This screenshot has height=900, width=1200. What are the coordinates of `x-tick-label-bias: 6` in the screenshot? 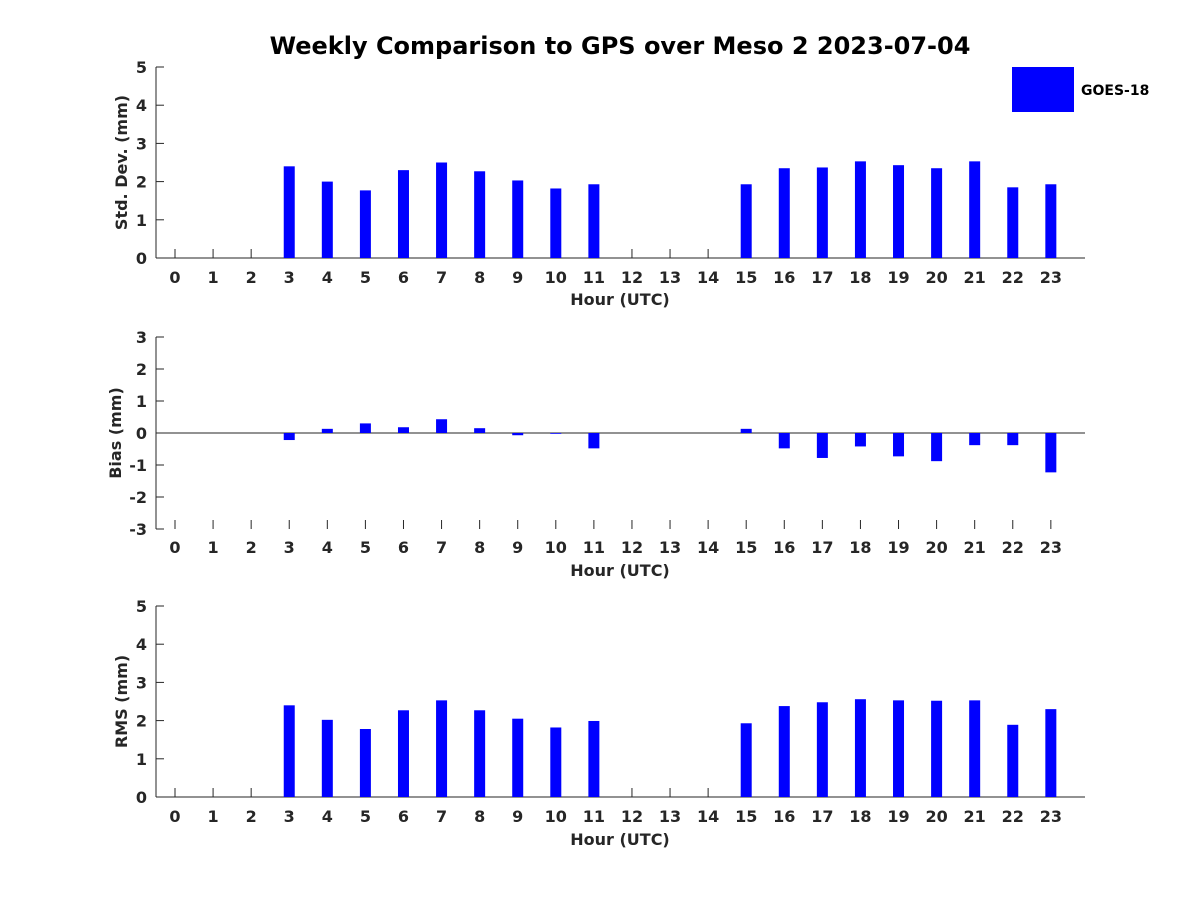 It's located at (403, 547).